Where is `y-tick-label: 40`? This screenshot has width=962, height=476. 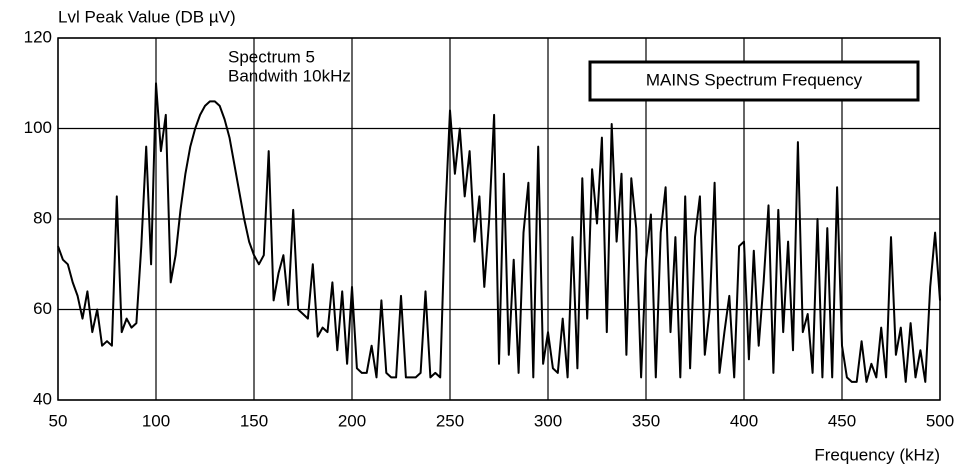
y-tick-label: 40 is located at coordinates (42, 398).